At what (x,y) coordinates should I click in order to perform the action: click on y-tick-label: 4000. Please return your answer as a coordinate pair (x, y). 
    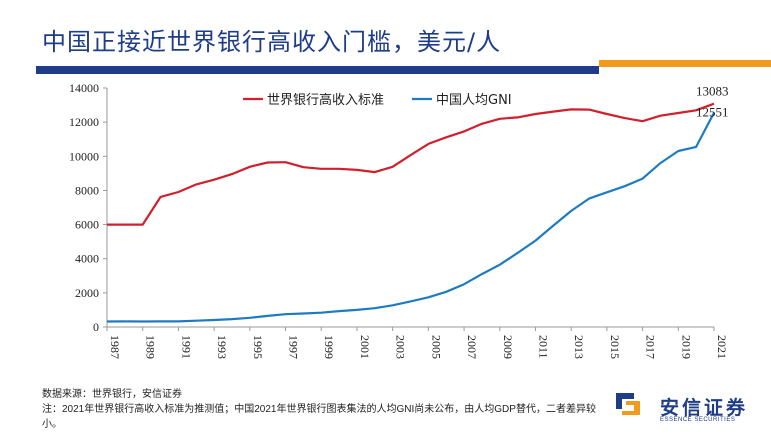
    Looking at the image, I should click on (87, 259).